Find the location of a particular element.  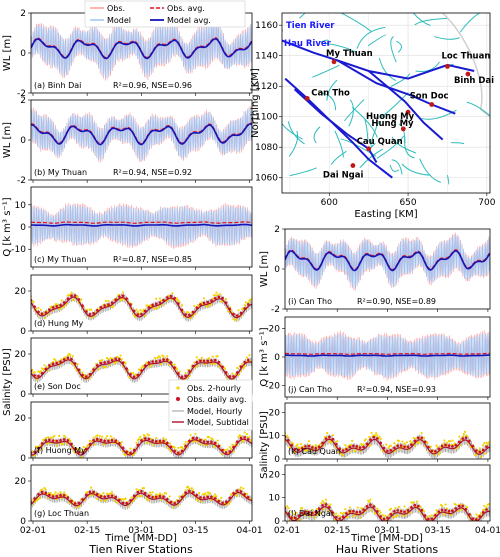

station-label: Cau Quan is located at coordinates (380, 142).